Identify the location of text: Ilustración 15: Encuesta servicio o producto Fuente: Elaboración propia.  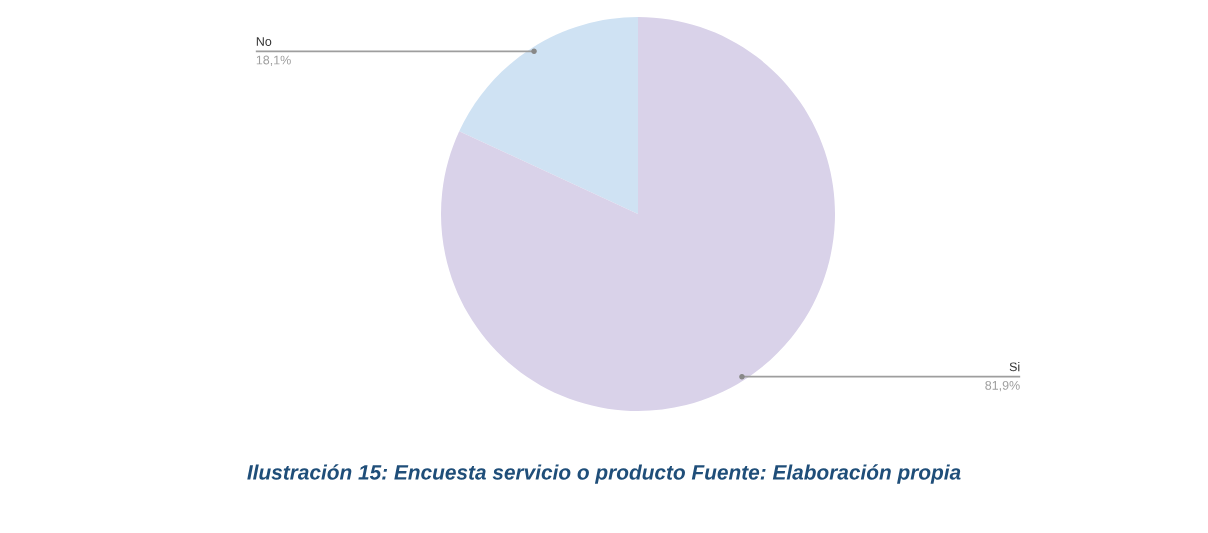
(604, 474).